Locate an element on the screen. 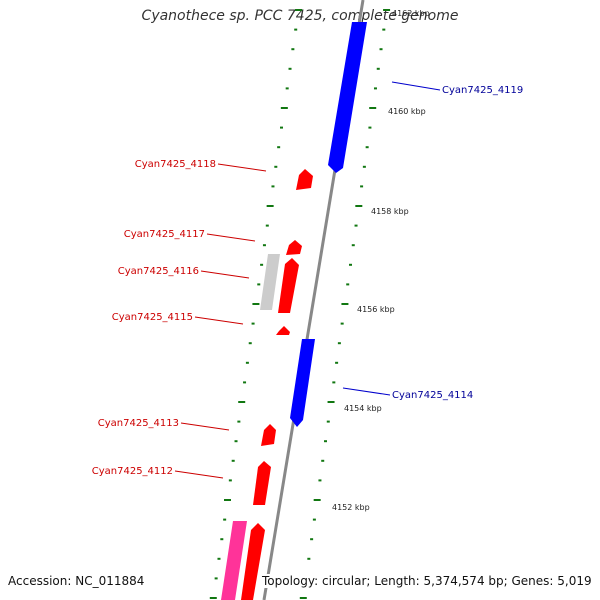 This screenshot has height=600, width=600. gene-label: Cyan7425_4118 is located at coordinates (175, 164).